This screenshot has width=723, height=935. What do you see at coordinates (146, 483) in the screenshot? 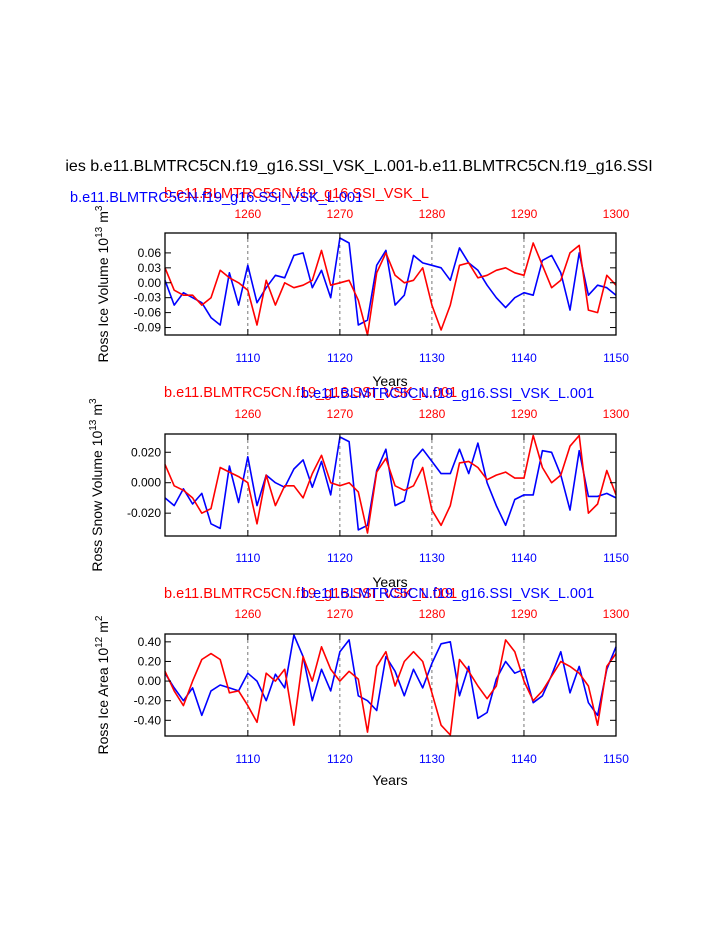
I see `y-tick-label: 0.000` at bounding box center [146, 483].